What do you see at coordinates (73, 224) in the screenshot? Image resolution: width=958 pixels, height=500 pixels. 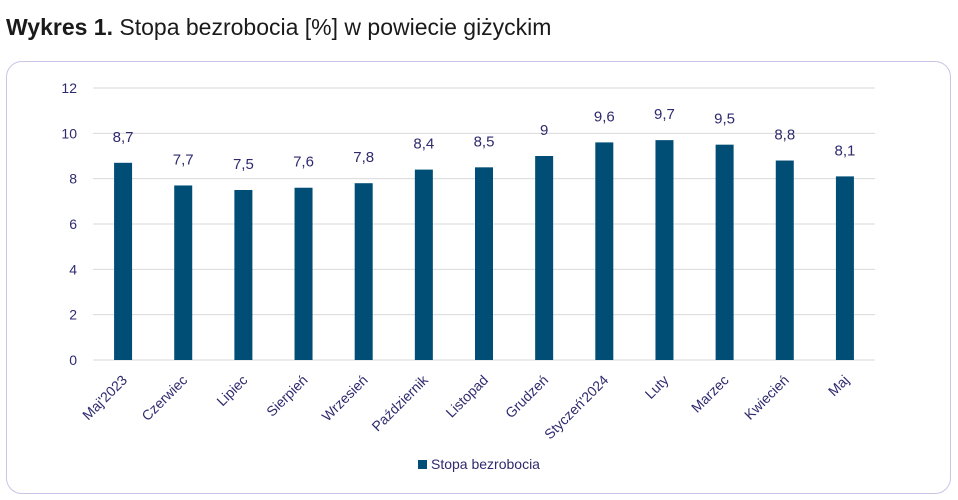 I see `y-tick-label: 6` at bounding box center [73, 224].